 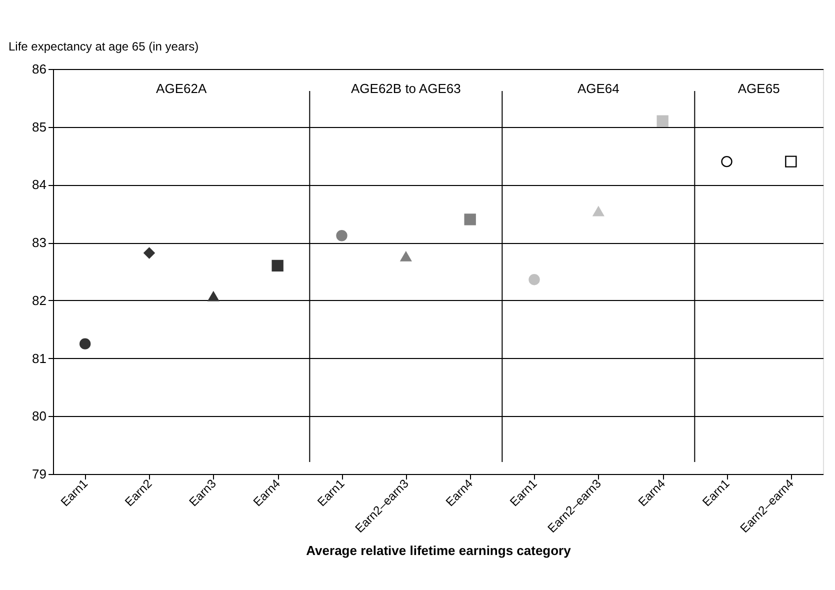 What do you see at coordinates (39, 474) in the screenshot?
I see `y-tick-label: 79` at bounding box center [39, 474].